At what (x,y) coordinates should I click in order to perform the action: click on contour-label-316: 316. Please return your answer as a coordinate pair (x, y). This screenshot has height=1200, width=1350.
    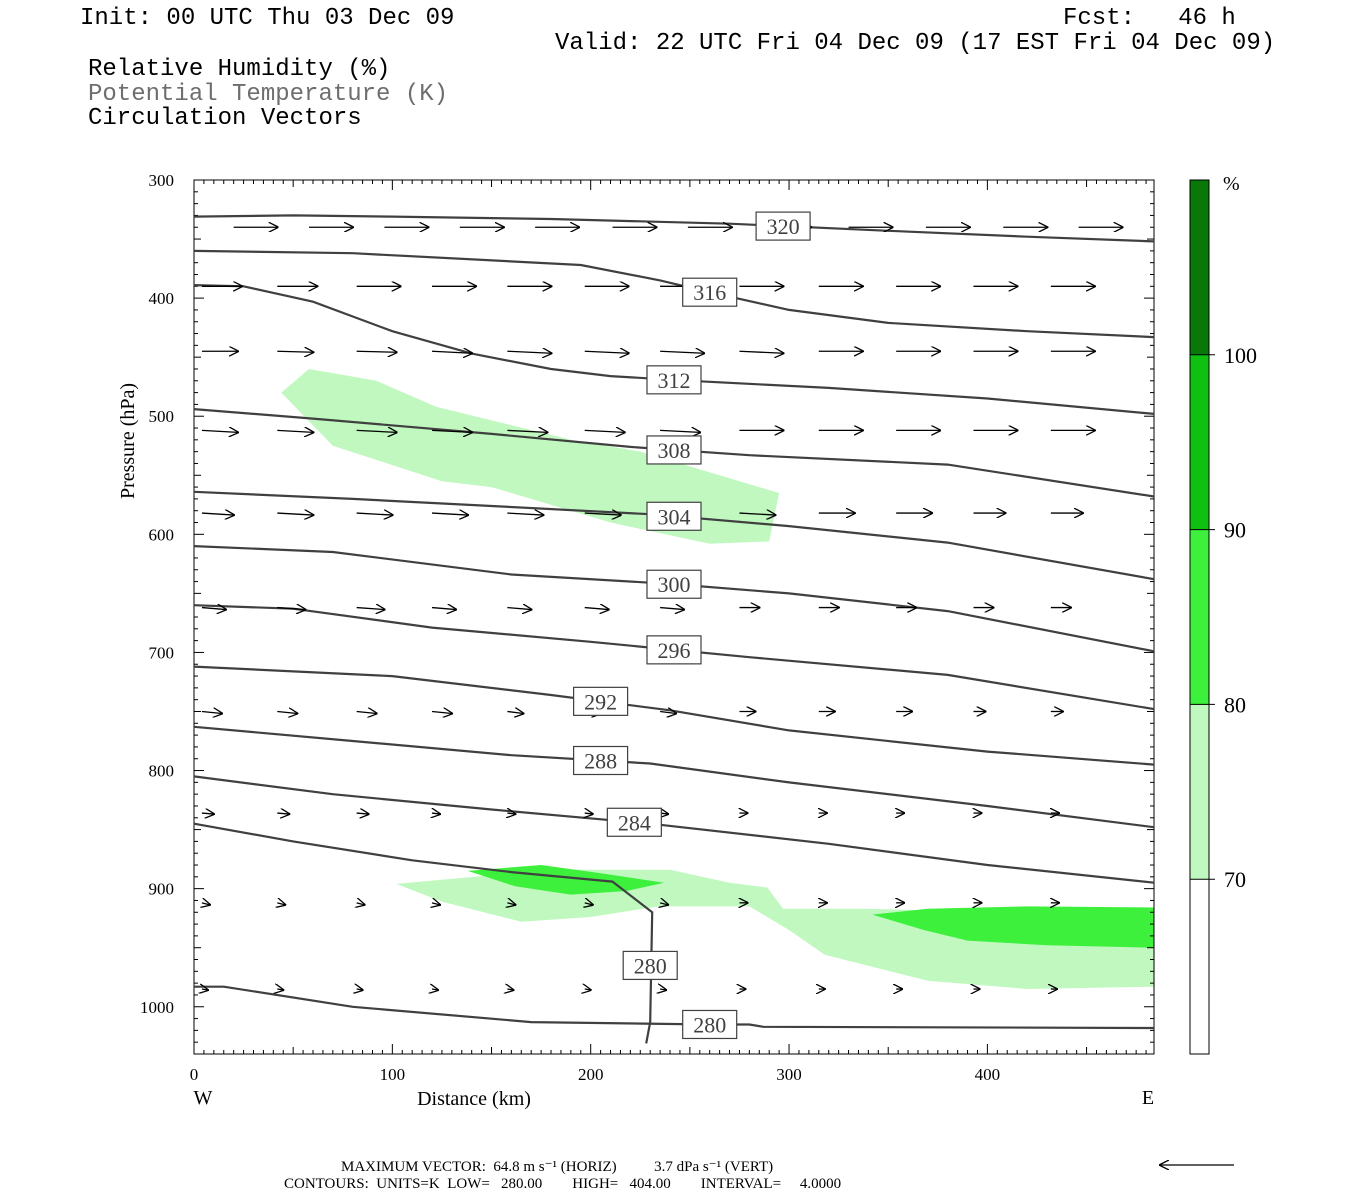
    Looking at the image, I should click on (709, 292).